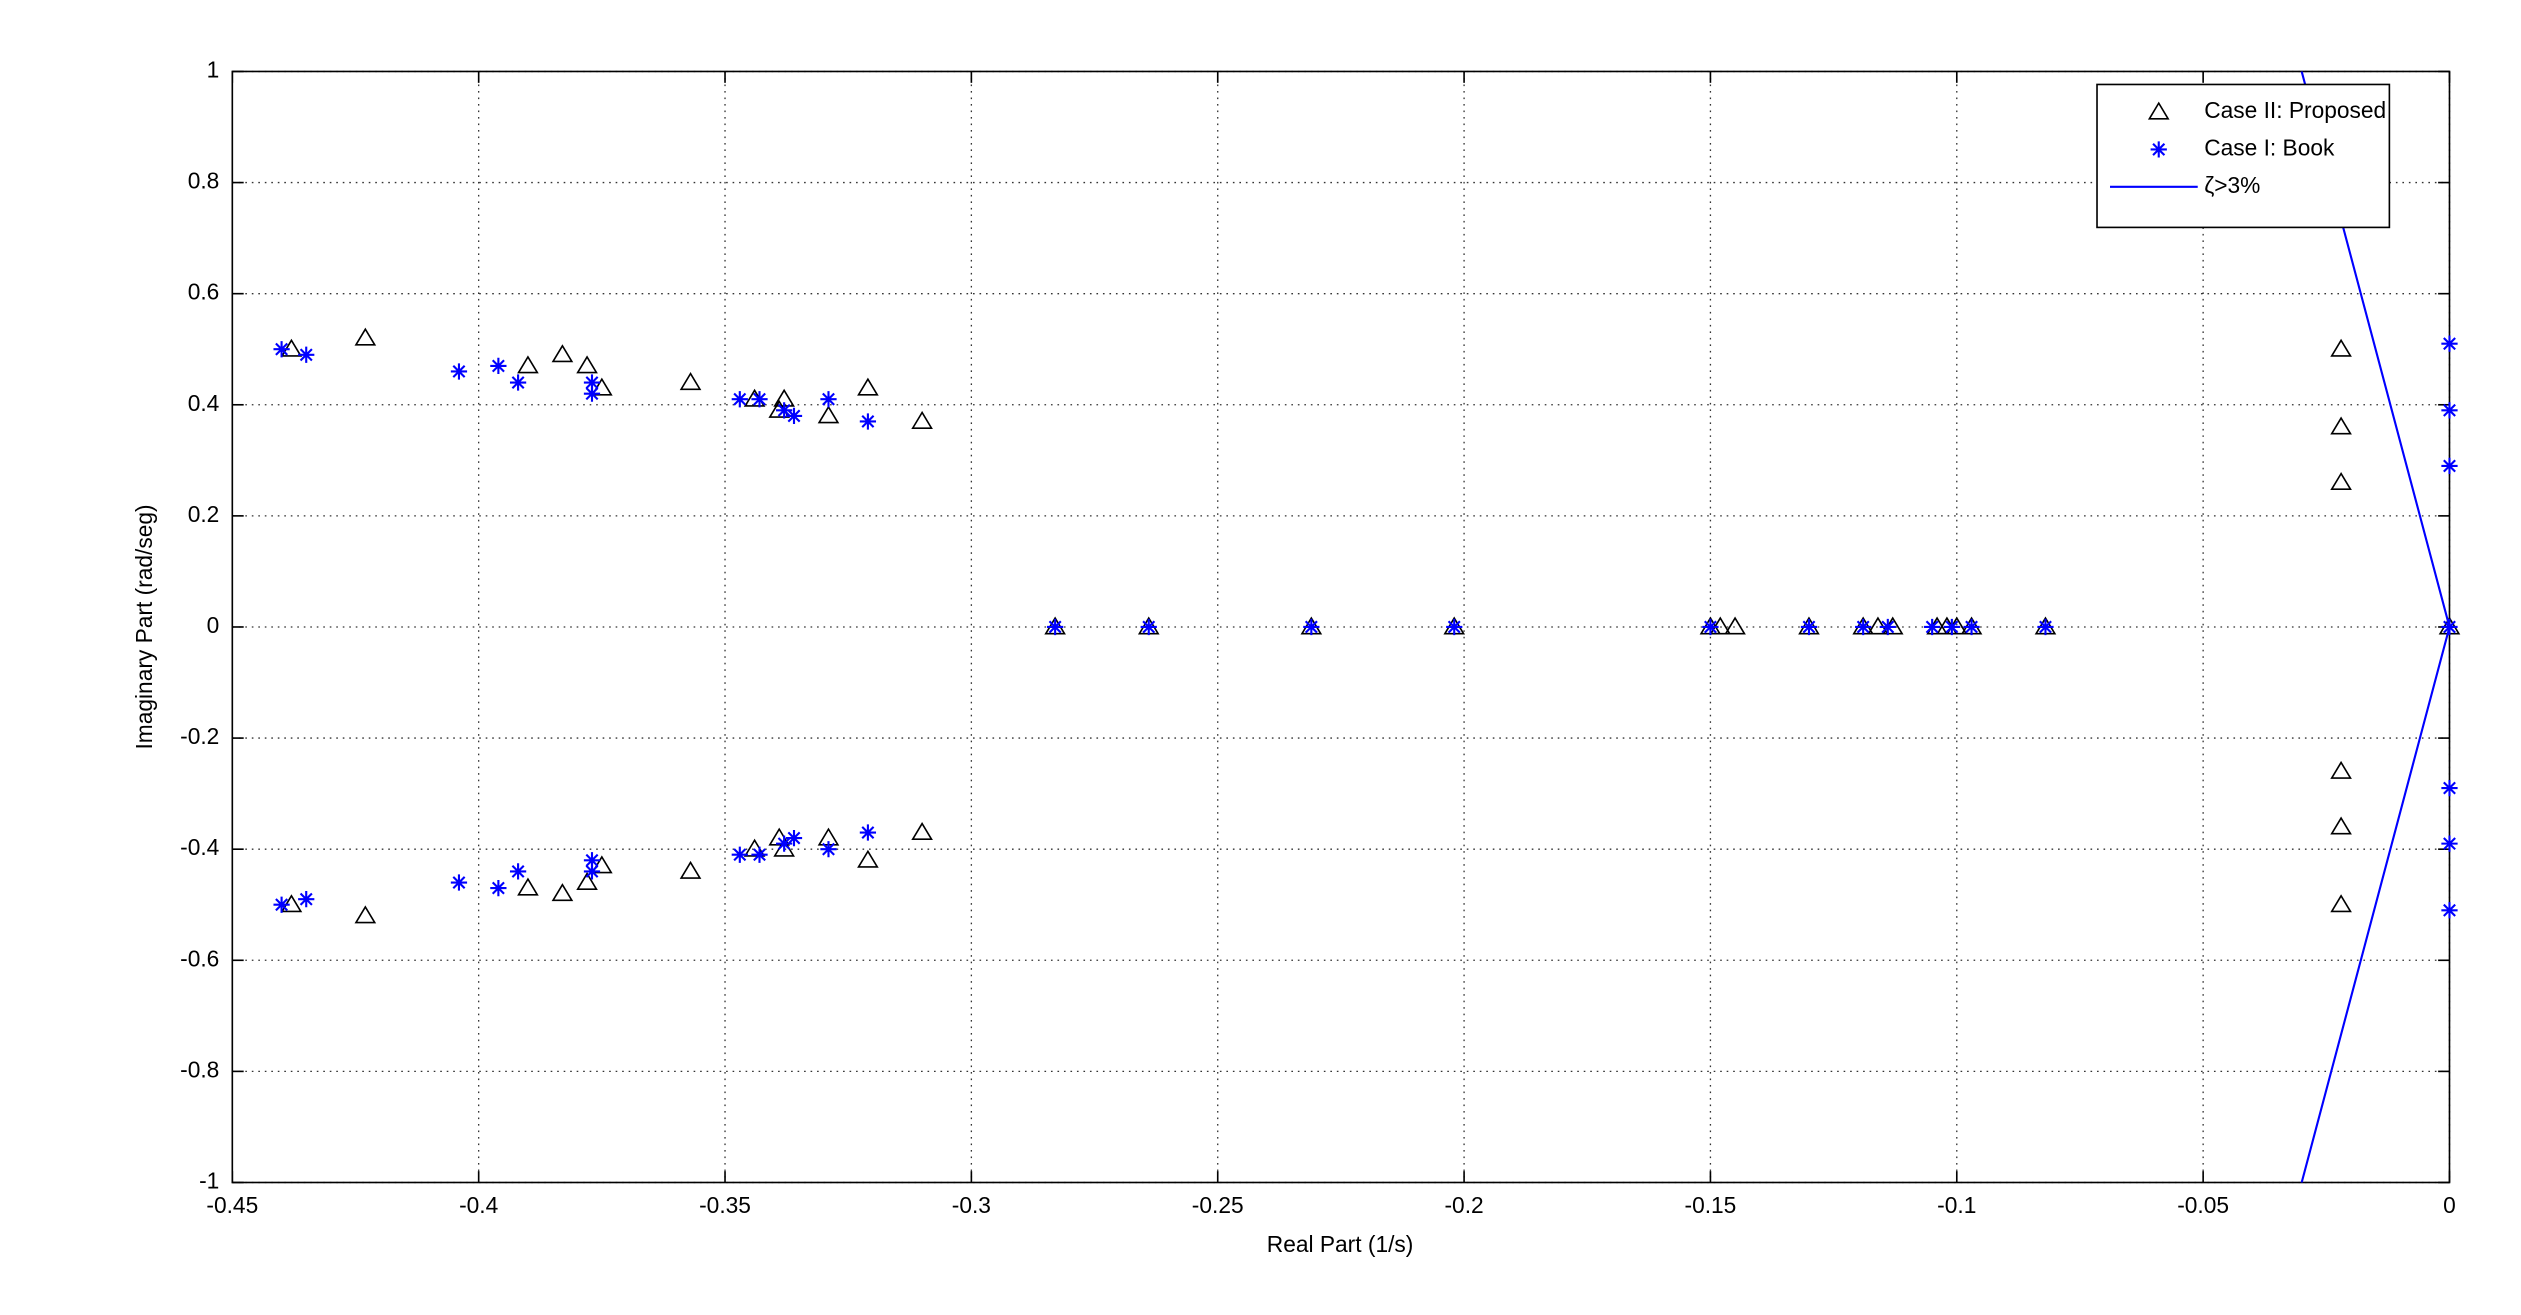 The image size is (2521, 1315). Describe the element at coordinates (2203, 1205) in the screenshot. I see `x-tick-label: -0.05` at that location.